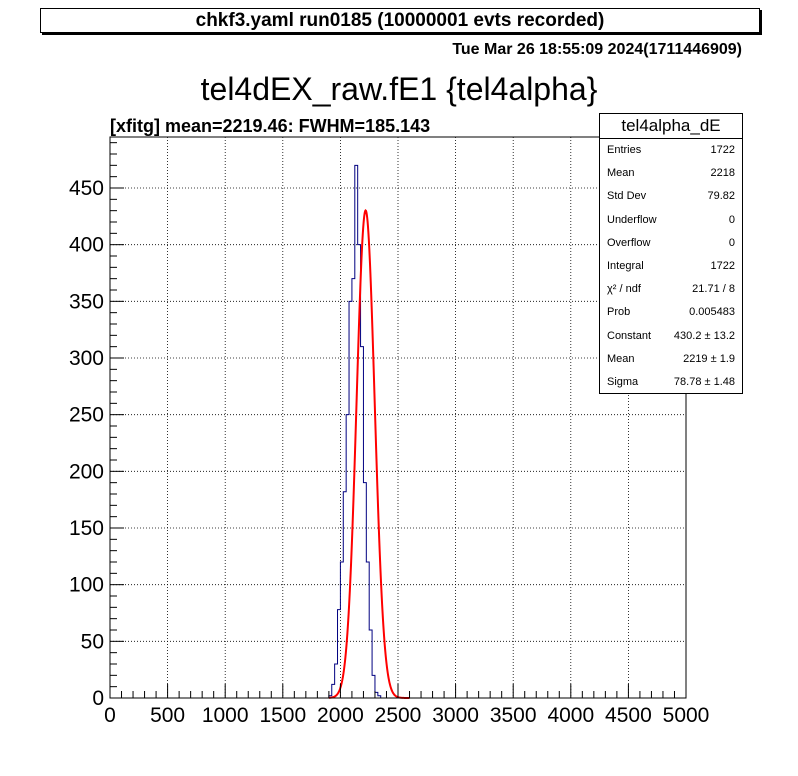 This screenshot has width=798, height=776. Describe the element at coordinates (671, 126) in the screenshot. I see `stats-title: tel4alpha_dE` at that location.